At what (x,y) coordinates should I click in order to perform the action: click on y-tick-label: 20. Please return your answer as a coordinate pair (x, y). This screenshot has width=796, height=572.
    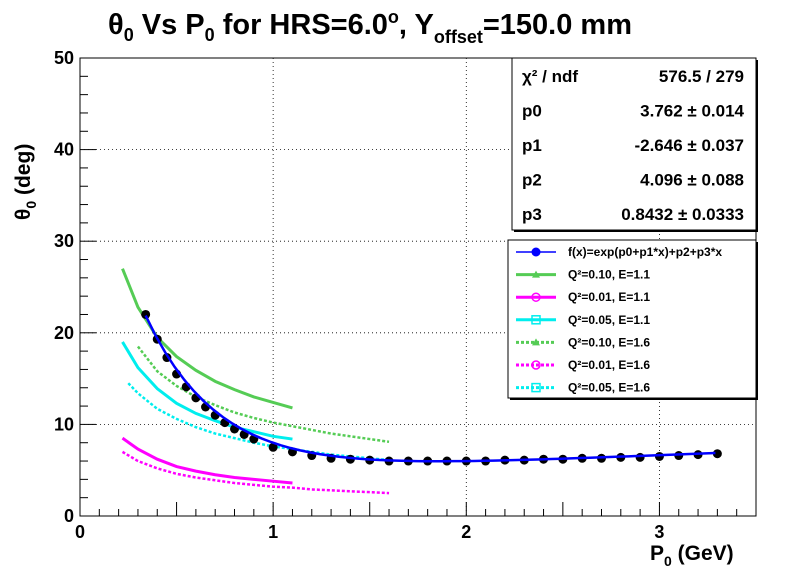
    Looking at the image, I should click on (64, 333).